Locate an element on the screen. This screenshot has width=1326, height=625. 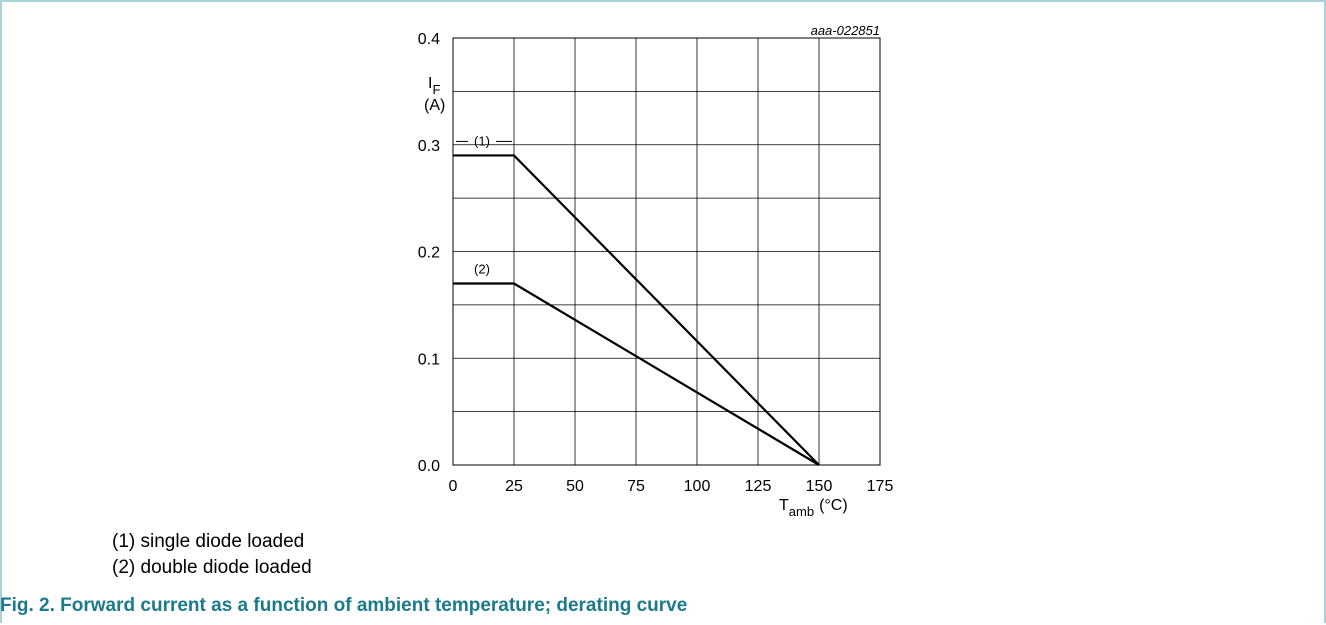
x-tick-label: 125 is located at coordinates (758, 486).